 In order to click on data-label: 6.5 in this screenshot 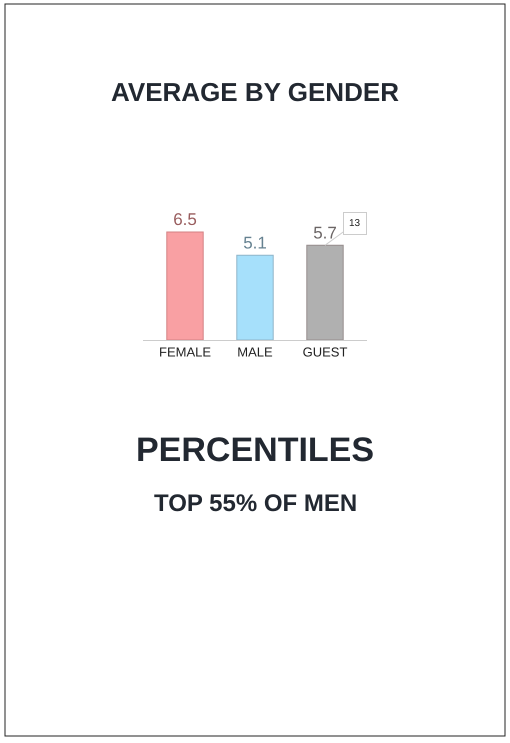, I will do `click(185, 219)`.